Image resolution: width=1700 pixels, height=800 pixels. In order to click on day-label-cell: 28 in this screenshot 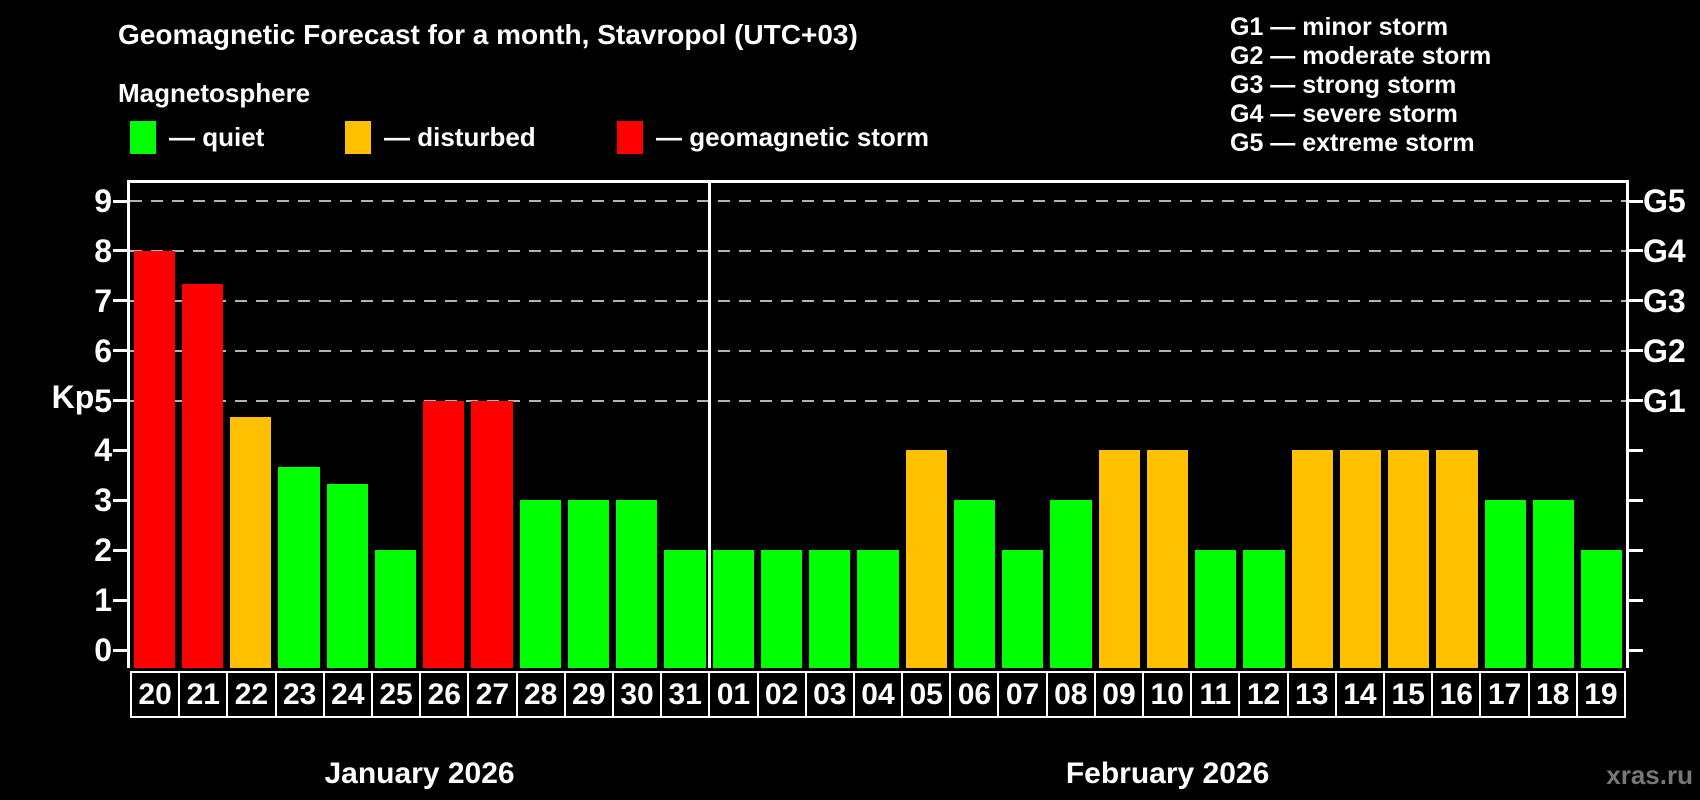, I will do `click(540, 694)`.